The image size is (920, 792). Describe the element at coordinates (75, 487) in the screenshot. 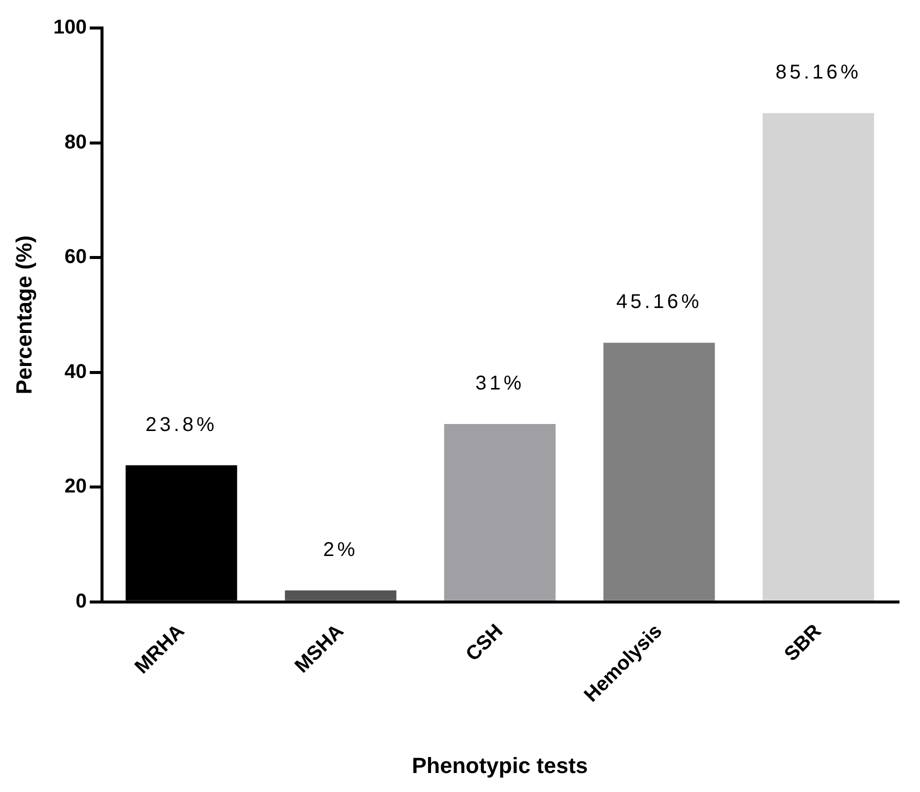

I see `y-tick-label: 20` at that location.